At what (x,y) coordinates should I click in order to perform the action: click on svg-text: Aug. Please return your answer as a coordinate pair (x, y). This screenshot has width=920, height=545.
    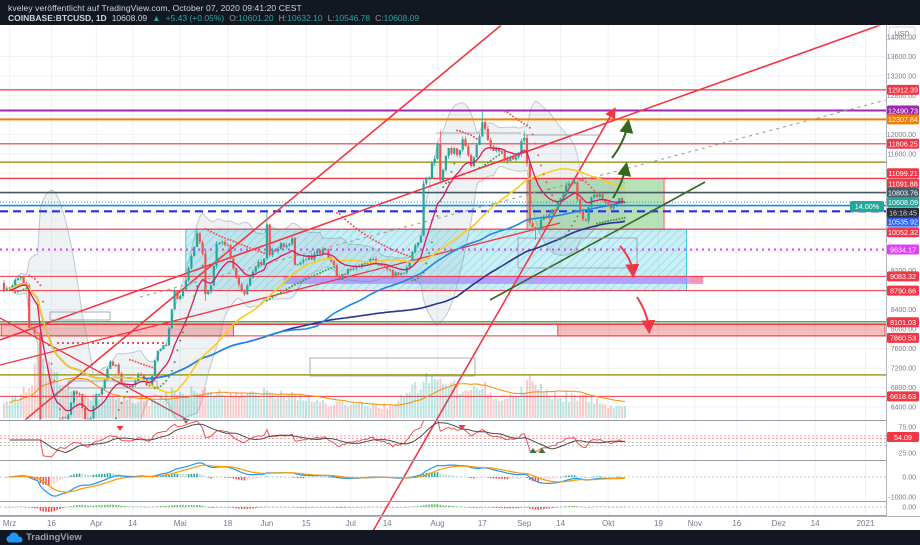
    Looking at the image, I should click on (437, 523).